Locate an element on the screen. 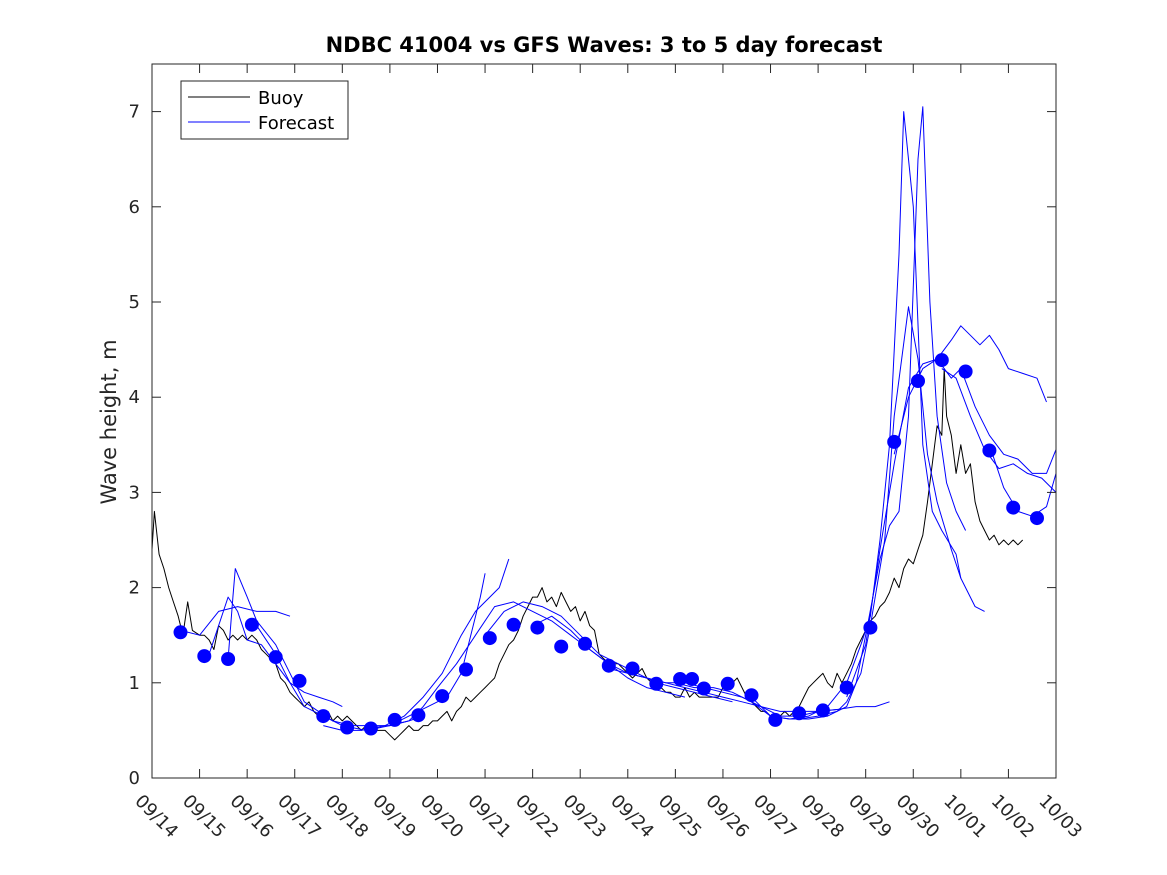 The height and width of the screenshot is (875, 1167). y-tick-label: 5 is located at coordinates (134, 302).